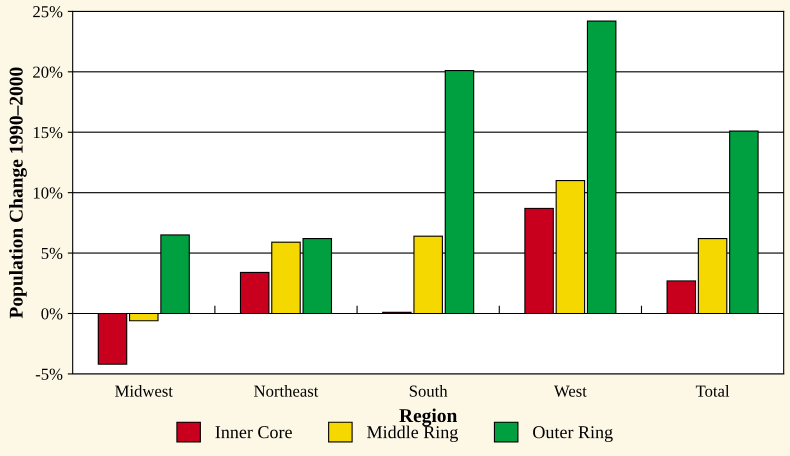  I want to click on x-tick-label: West, so click(570, 391).